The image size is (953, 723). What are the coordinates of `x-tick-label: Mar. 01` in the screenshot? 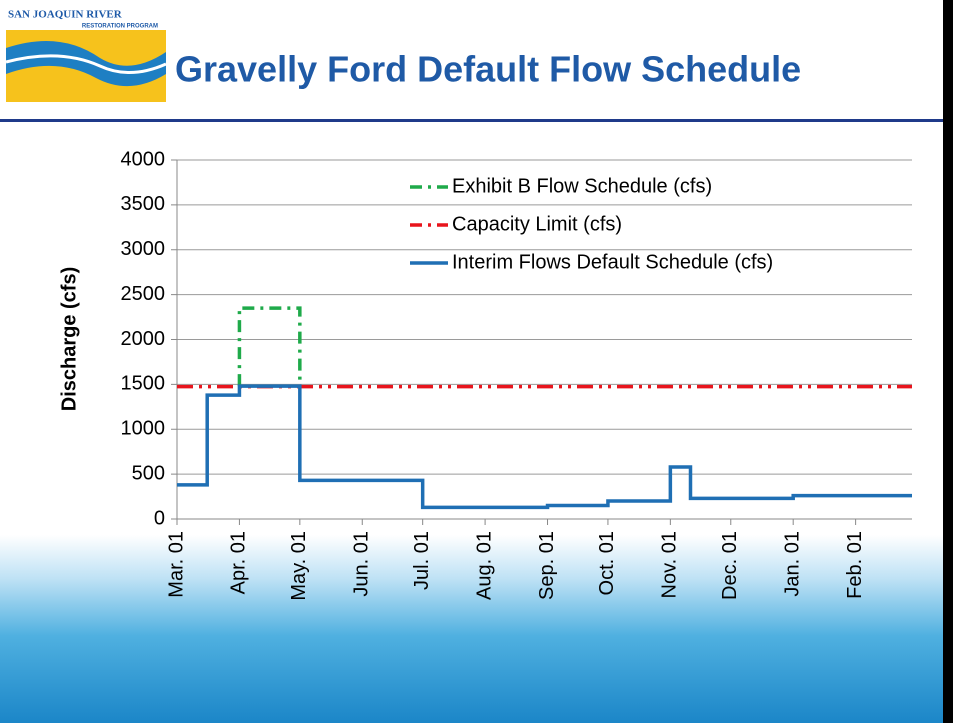 It's located at (176, 564).